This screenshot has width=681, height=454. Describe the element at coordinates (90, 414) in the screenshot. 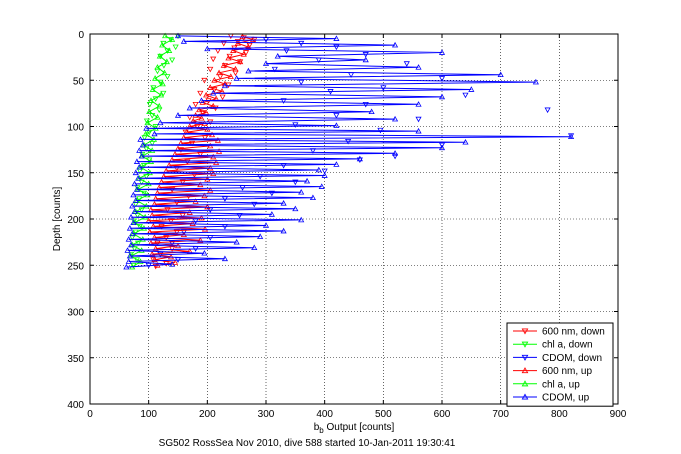

I see `x-tick-label: 0` at that location.